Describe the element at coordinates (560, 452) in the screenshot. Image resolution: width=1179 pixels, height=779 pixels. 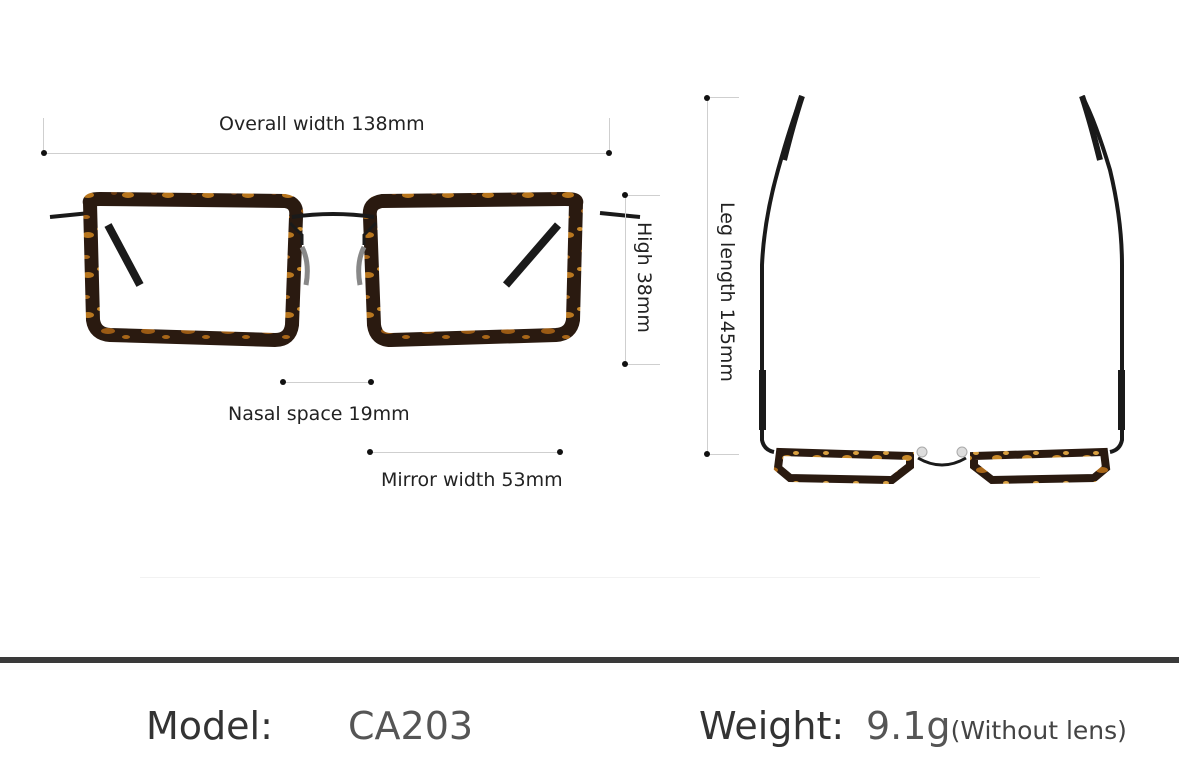
I see `mirror-width-dot-right` at that location.